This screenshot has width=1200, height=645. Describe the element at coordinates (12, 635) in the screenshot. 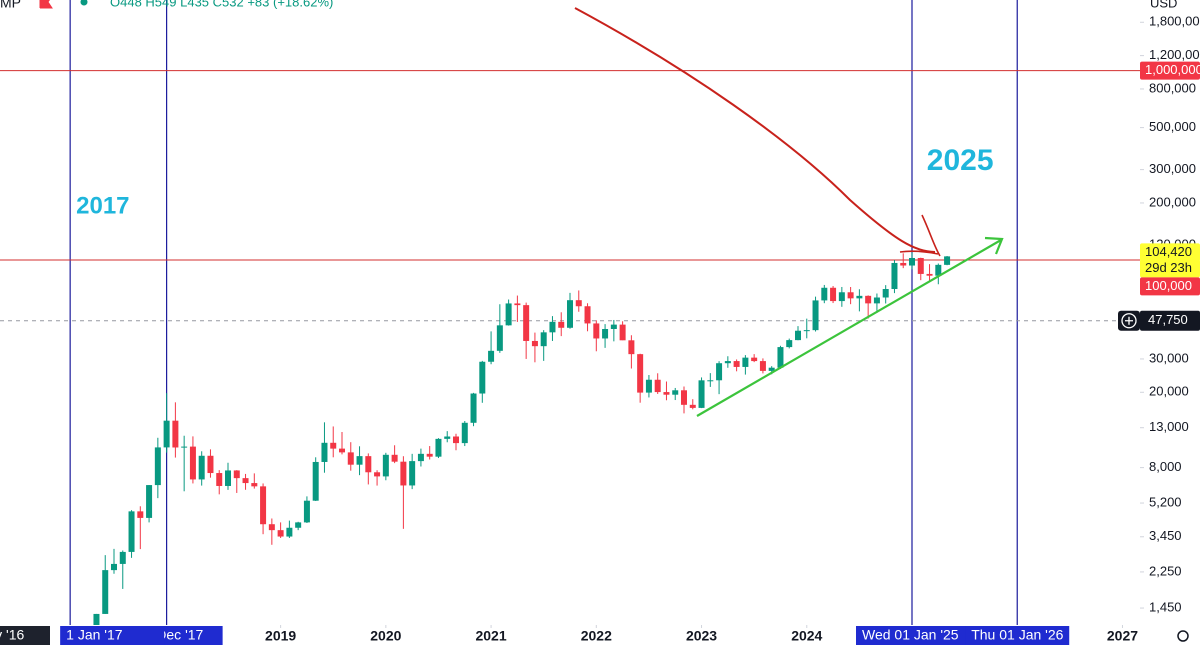

I see `x-tick-label: May '16` at that location.